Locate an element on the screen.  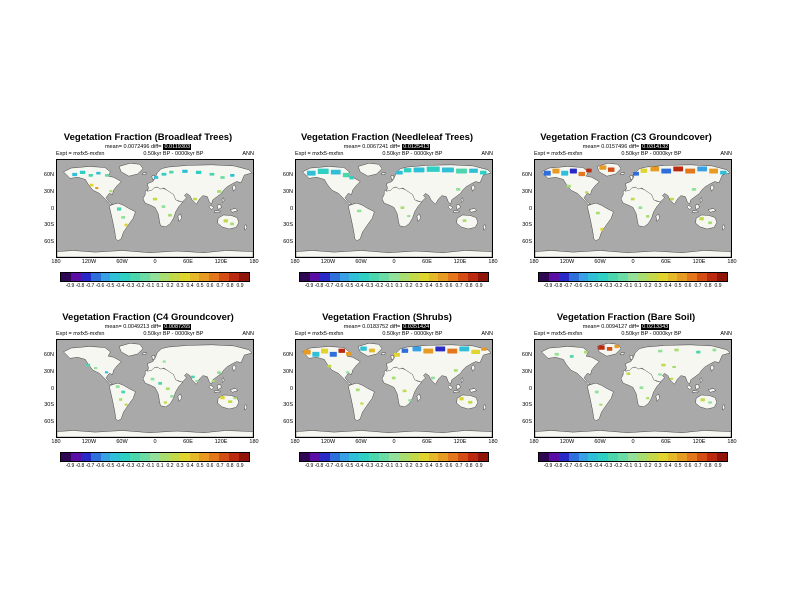
lon-tick-label: 0 is located at coordinates (633, 442).